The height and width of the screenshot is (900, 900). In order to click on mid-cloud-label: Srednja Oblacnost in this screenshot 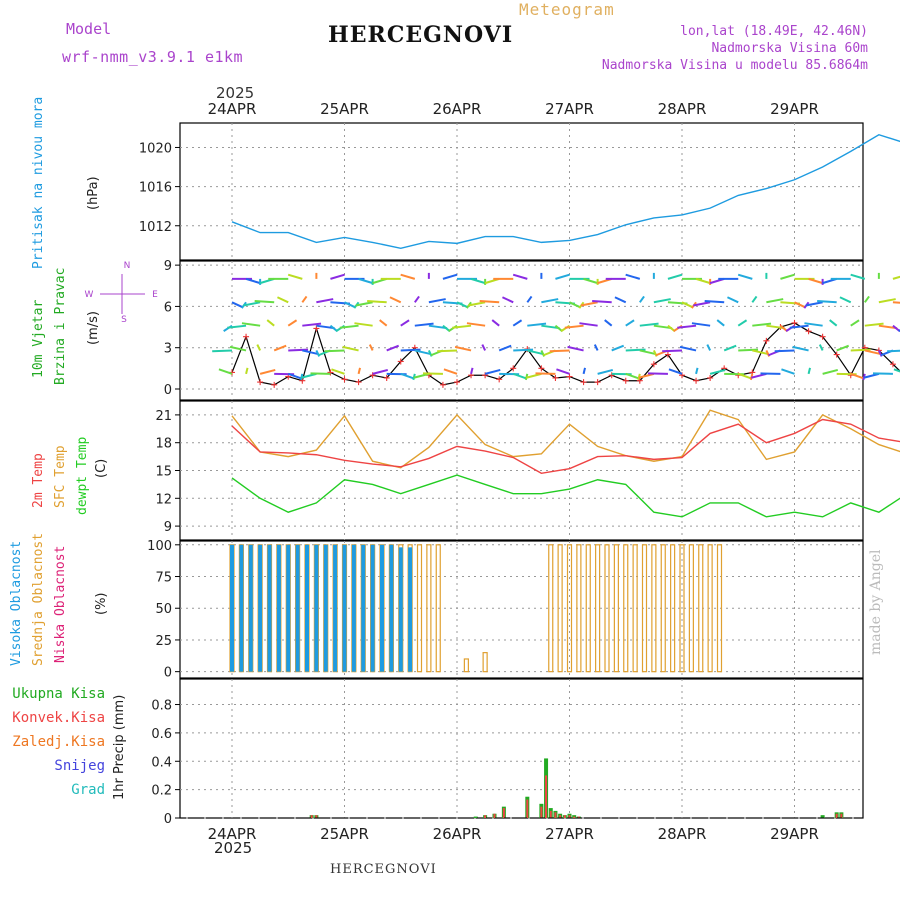, I will do `click(38, 599)`.